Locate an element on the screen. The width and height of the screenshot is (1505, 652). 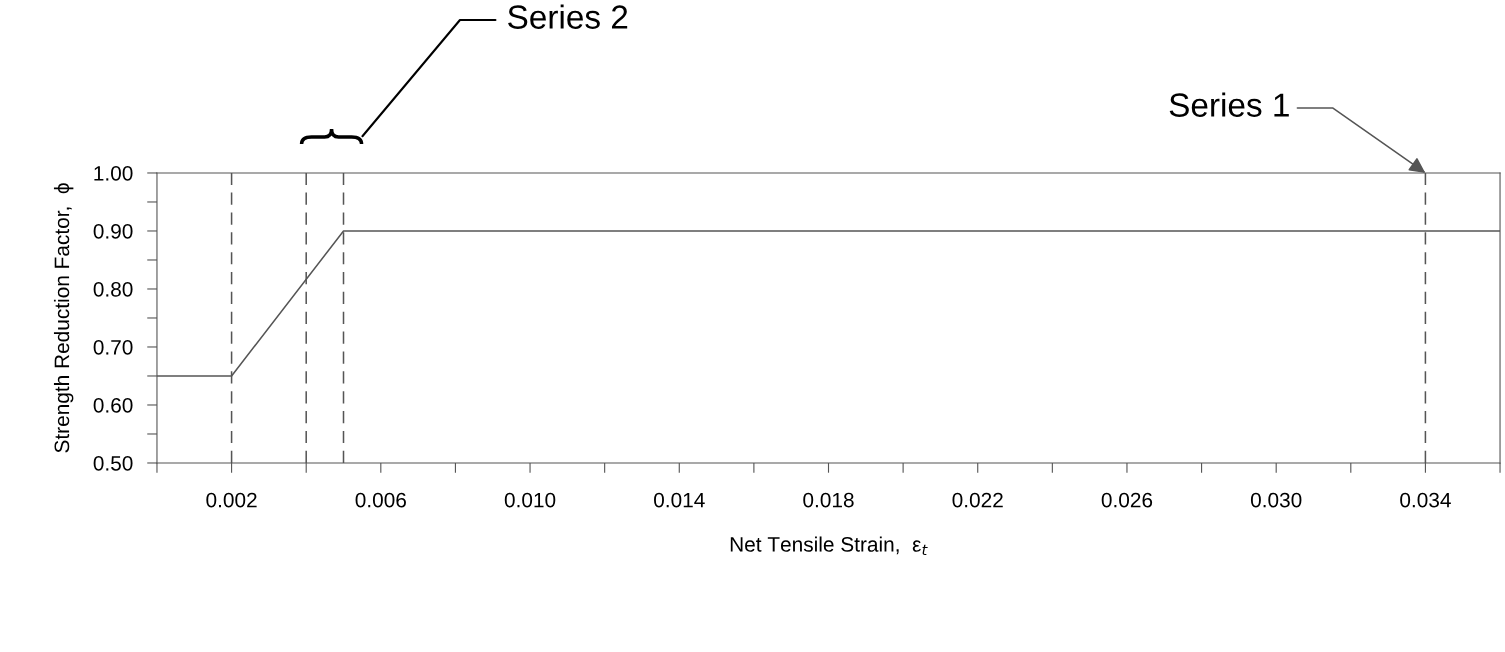
x-tick-label: 0.030 is located at coordinates (1276, 500).